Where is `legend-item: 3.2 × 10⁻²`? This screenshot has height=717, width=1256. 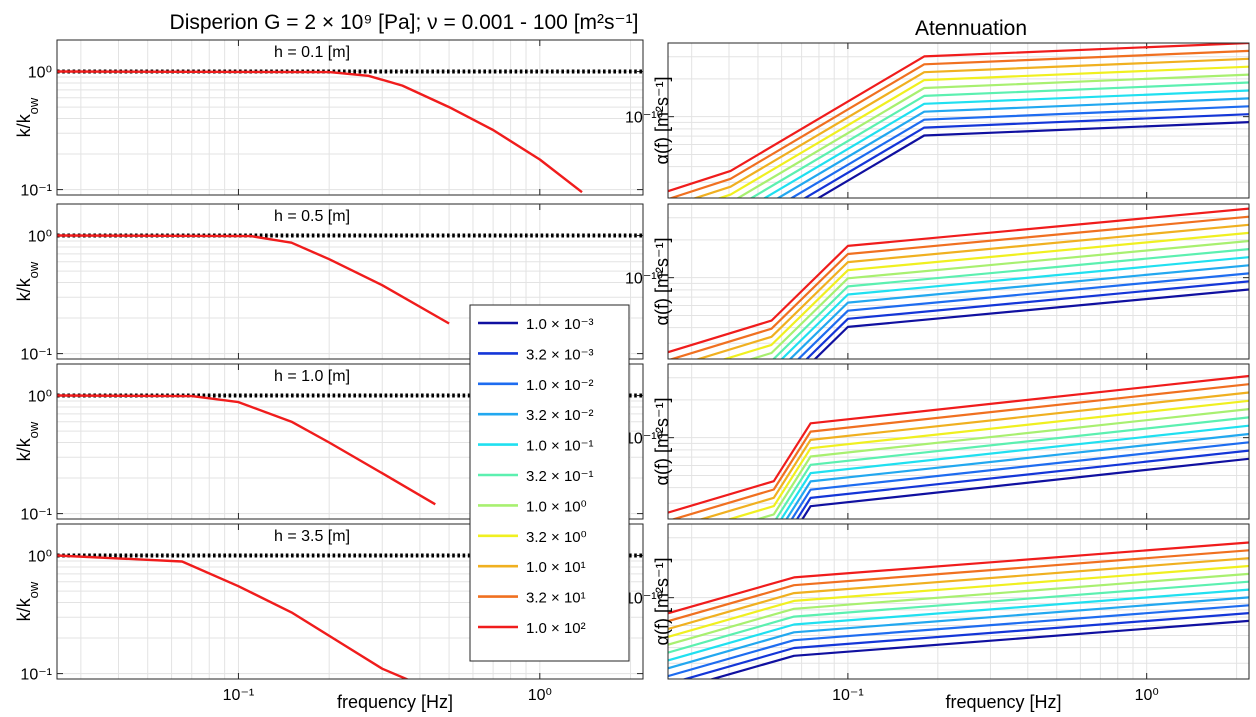 legend-item: 3.2 × 10⁻² is located at coordinates (536, 415).